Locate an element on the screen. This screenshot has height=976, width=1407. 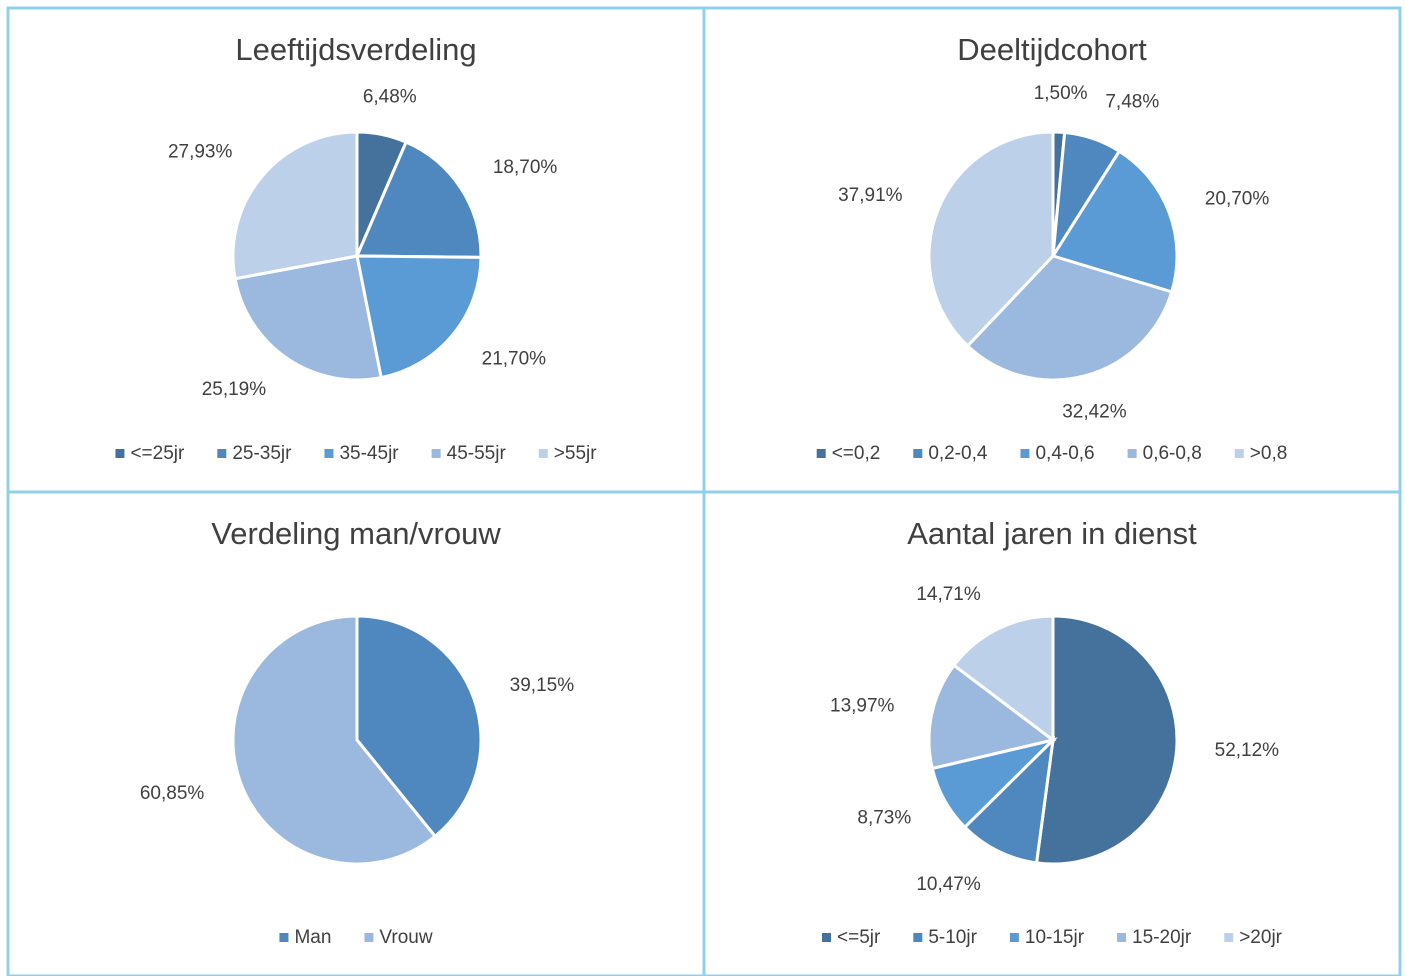
chart-title: Deeltijdcohort is located at coordinates (1052, 49).